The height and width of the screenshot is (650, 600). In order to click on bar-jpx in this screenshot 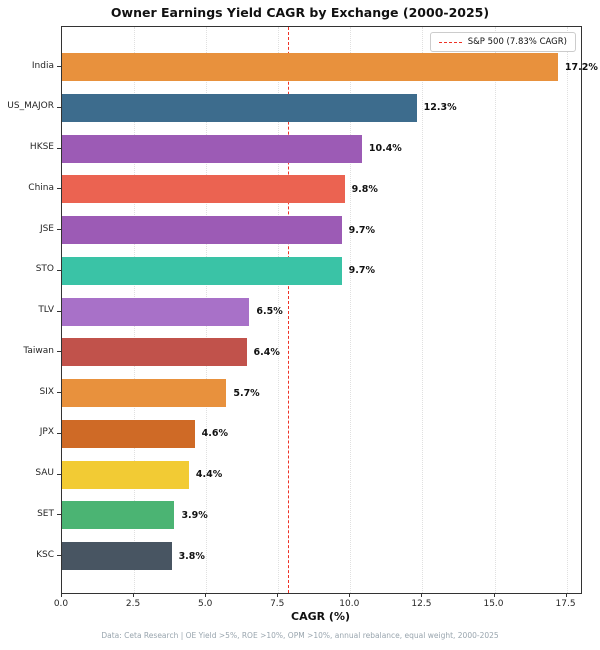, I will do `click(128, 433)`.